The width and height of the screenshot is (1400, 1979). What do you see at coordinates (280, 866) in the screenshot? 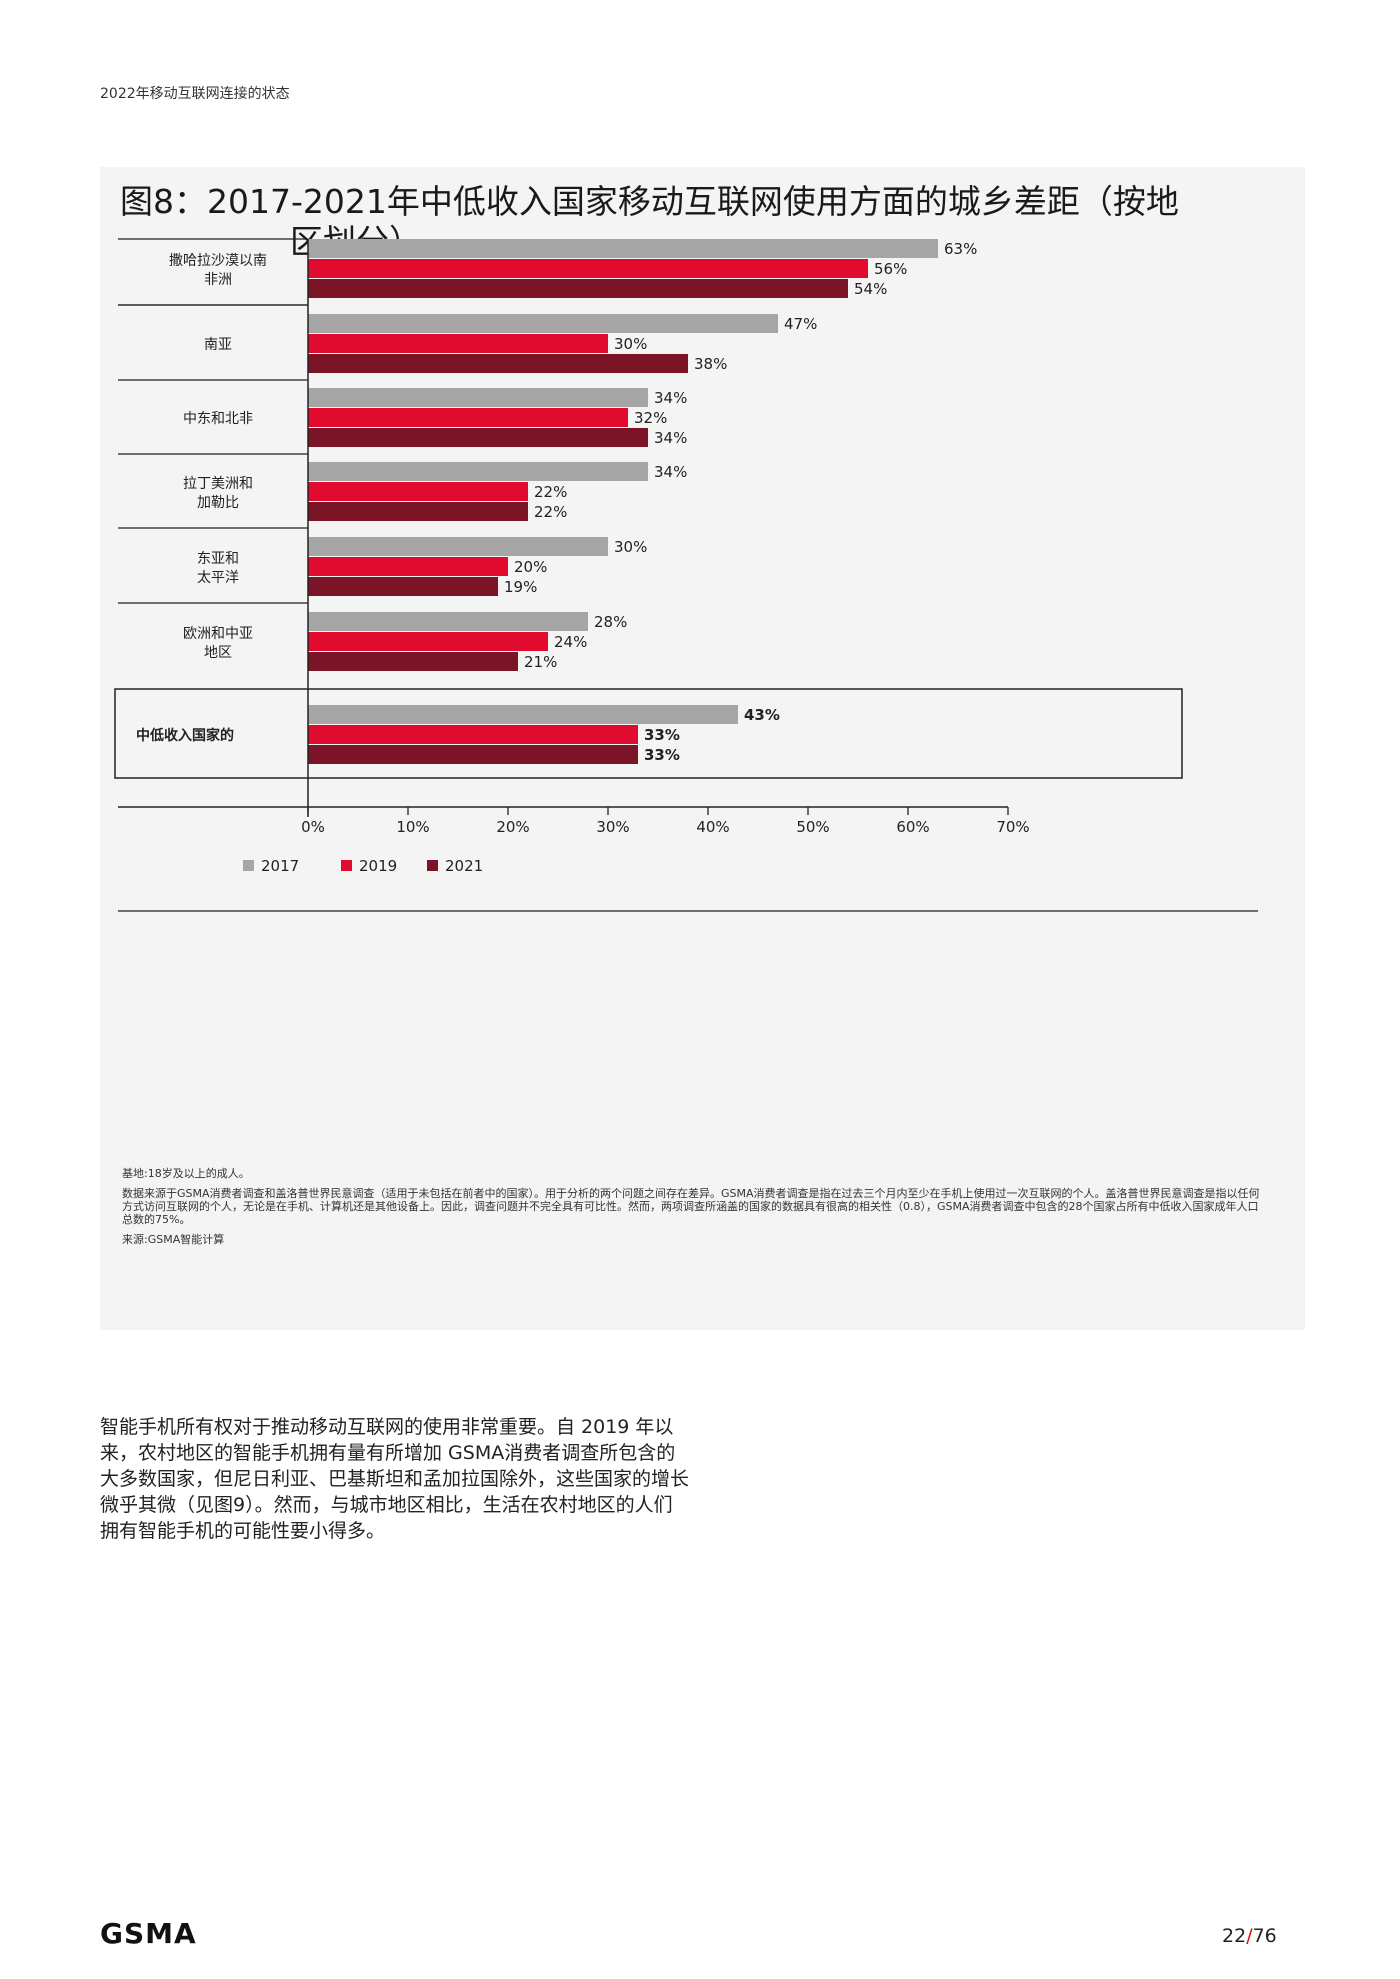
I see `legend-label: 2017` at bounding box center [280, 866].